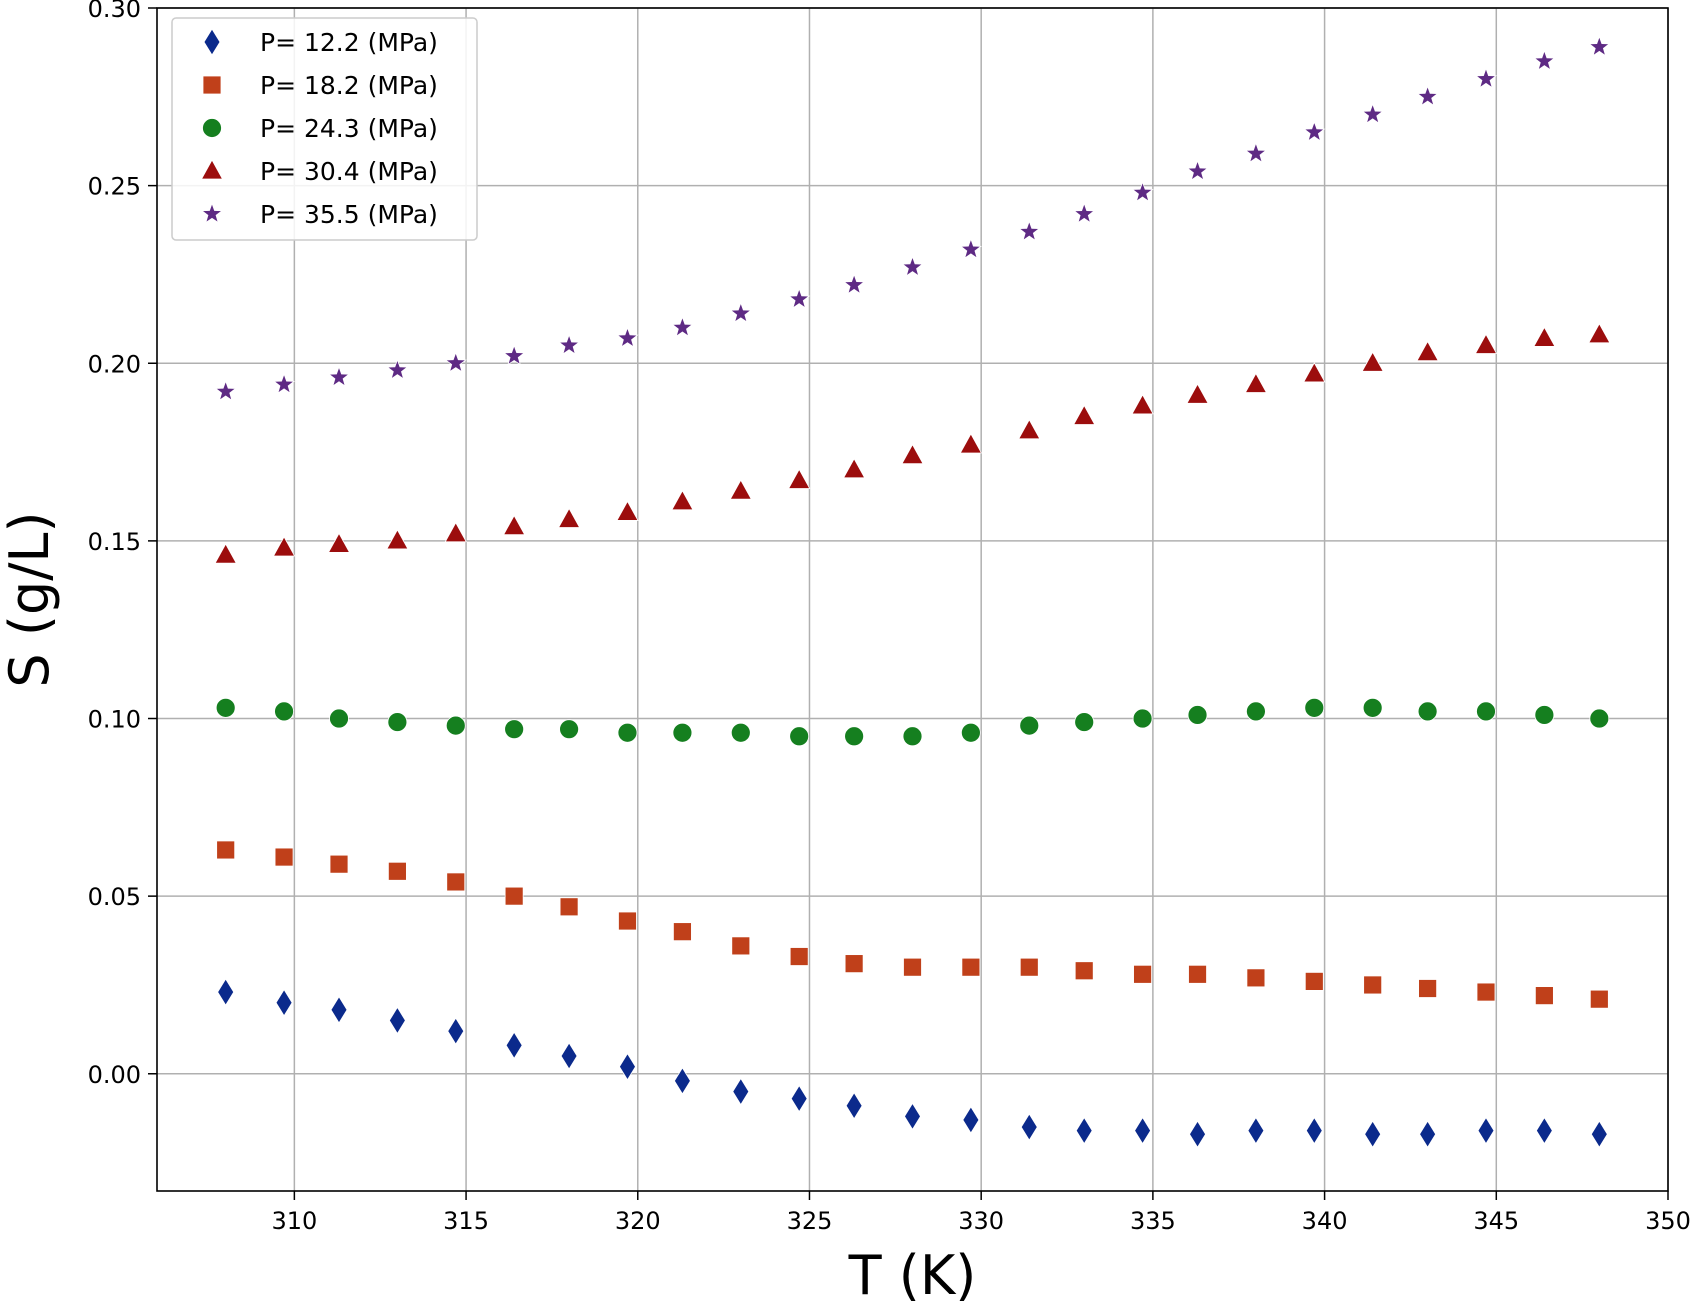 Image resolution: width=1691 pixels, height=1304 pixels. Describe the element at coordinates (638, 1221) in the screenshot. I see `x-tick-label: 320` at that location.